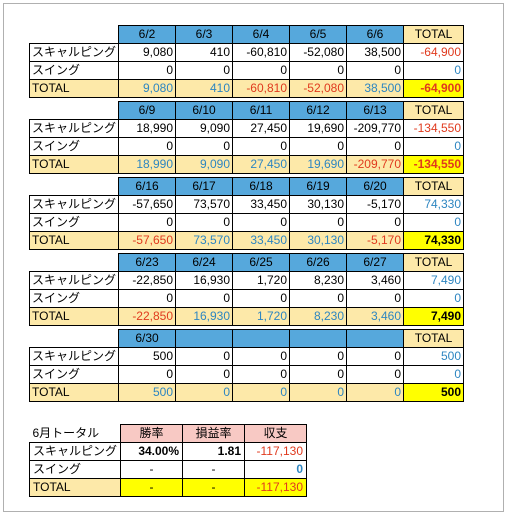  Describe the element at coordinates (261, 338) in the screenshot. I see `date-header` at that location.